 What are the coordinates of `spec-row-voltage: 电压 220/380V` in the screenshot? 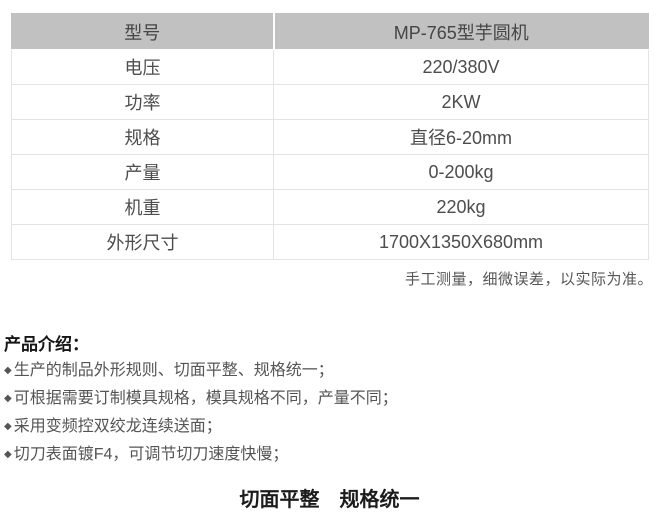 It's located at (330, 67).